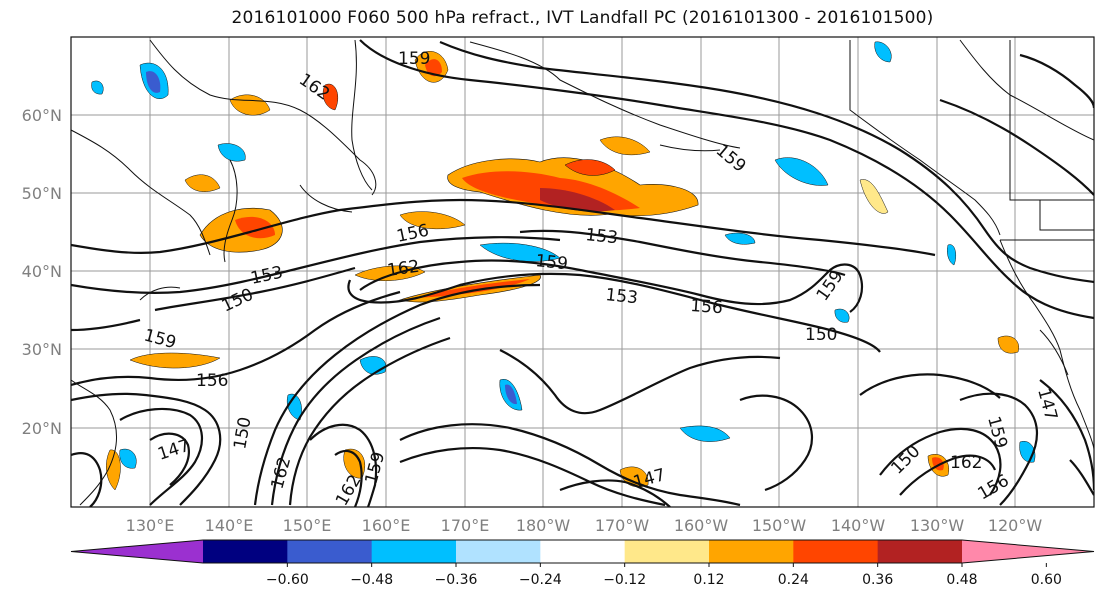 This screenshot has height=601, width=1105. I want to click on lon-label-130e: 130°E, so click(150, 525).